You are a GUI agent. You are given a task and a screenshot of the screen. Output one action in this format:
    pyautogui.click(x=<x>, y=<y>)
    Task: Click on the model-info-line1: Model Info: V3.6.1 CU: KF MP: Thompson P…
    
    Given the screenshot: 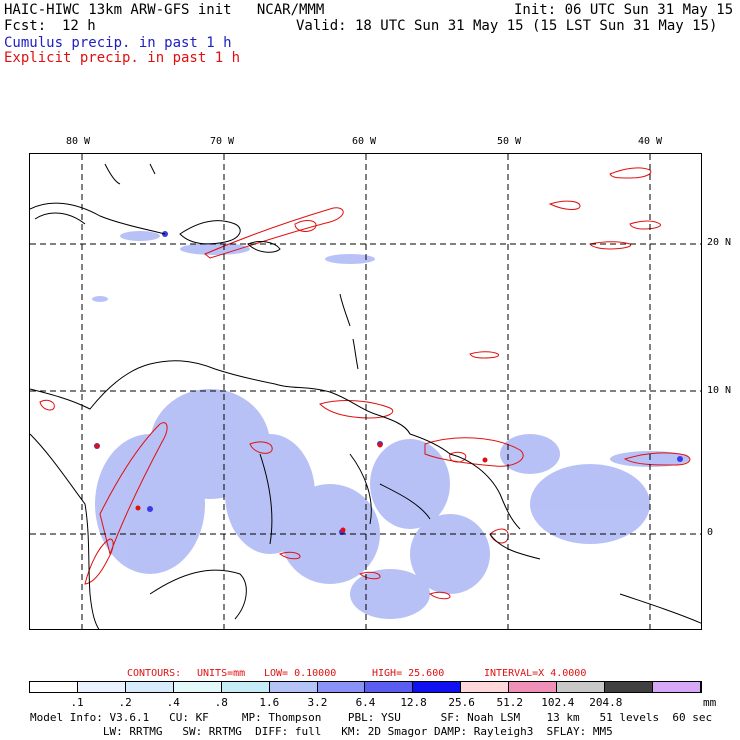 What is the action you would take?
    pyautogui.click(x=371, y=717)
    